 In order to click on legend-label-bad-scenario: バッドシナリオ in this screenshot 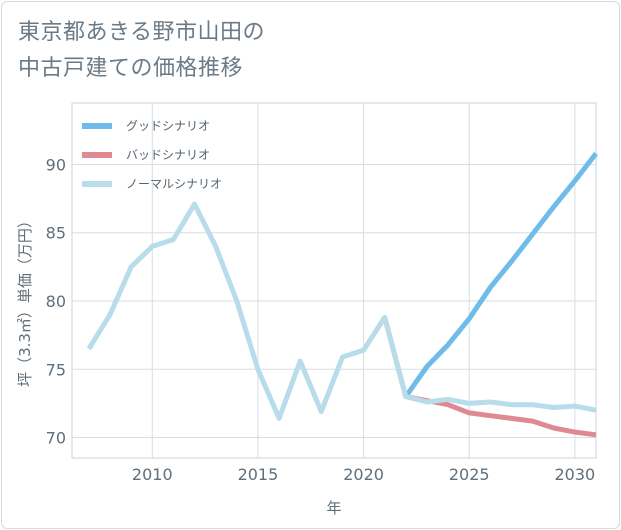, I will do `click(168, 155)`.